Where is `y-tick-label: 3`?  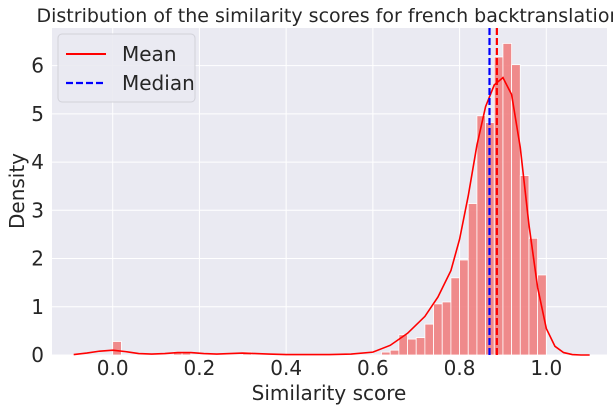
y-tick-label: 3 is located at coordinates (37, 210).